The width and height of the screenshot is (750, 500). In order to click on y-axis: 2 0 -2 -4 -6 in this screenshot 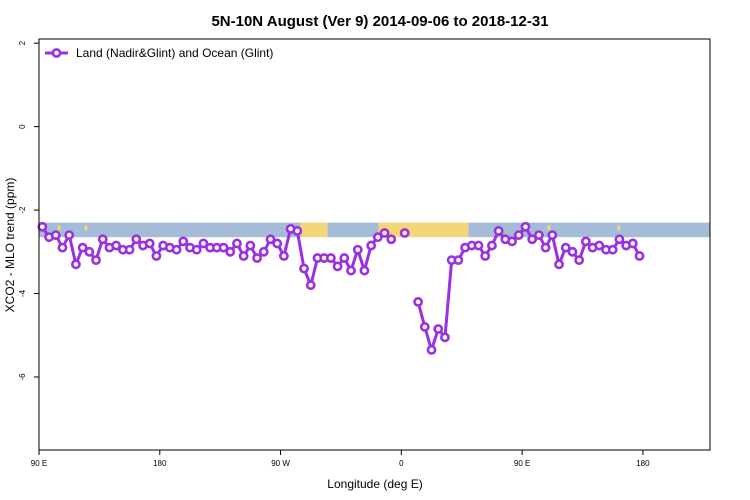, I will do `click(28, 210)`.